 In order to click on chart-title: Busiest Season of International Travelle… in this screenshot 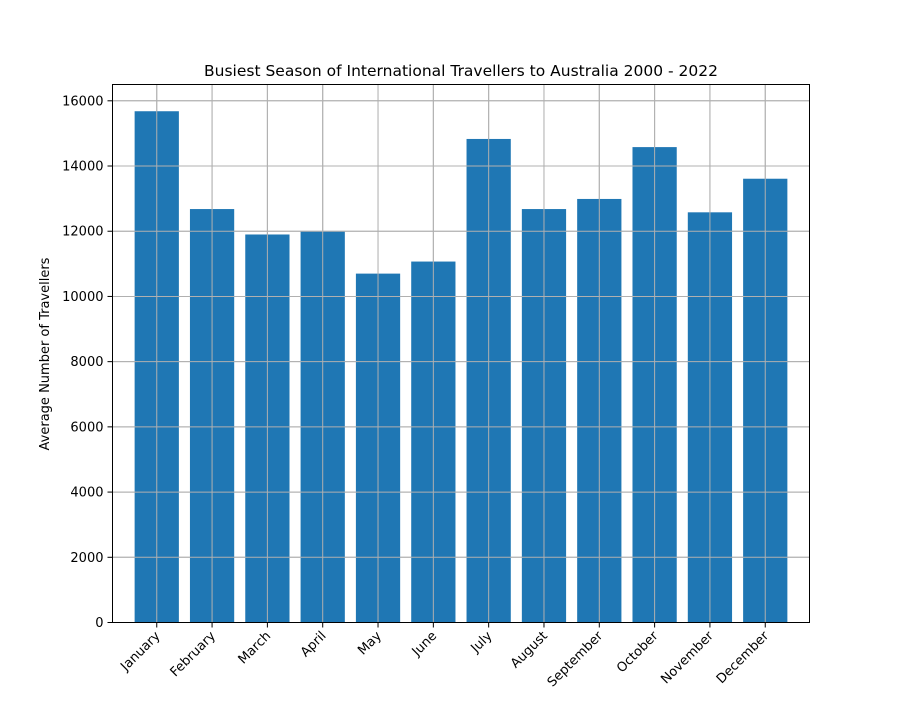, I will do `click(461, 71)`.